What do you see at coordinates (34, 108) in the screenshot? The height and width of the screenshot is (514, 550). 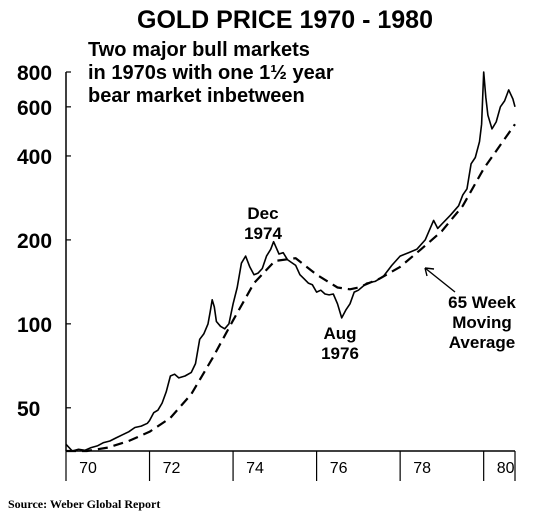 I see `y-tick-label: 600` at bounding box center [34, 108].